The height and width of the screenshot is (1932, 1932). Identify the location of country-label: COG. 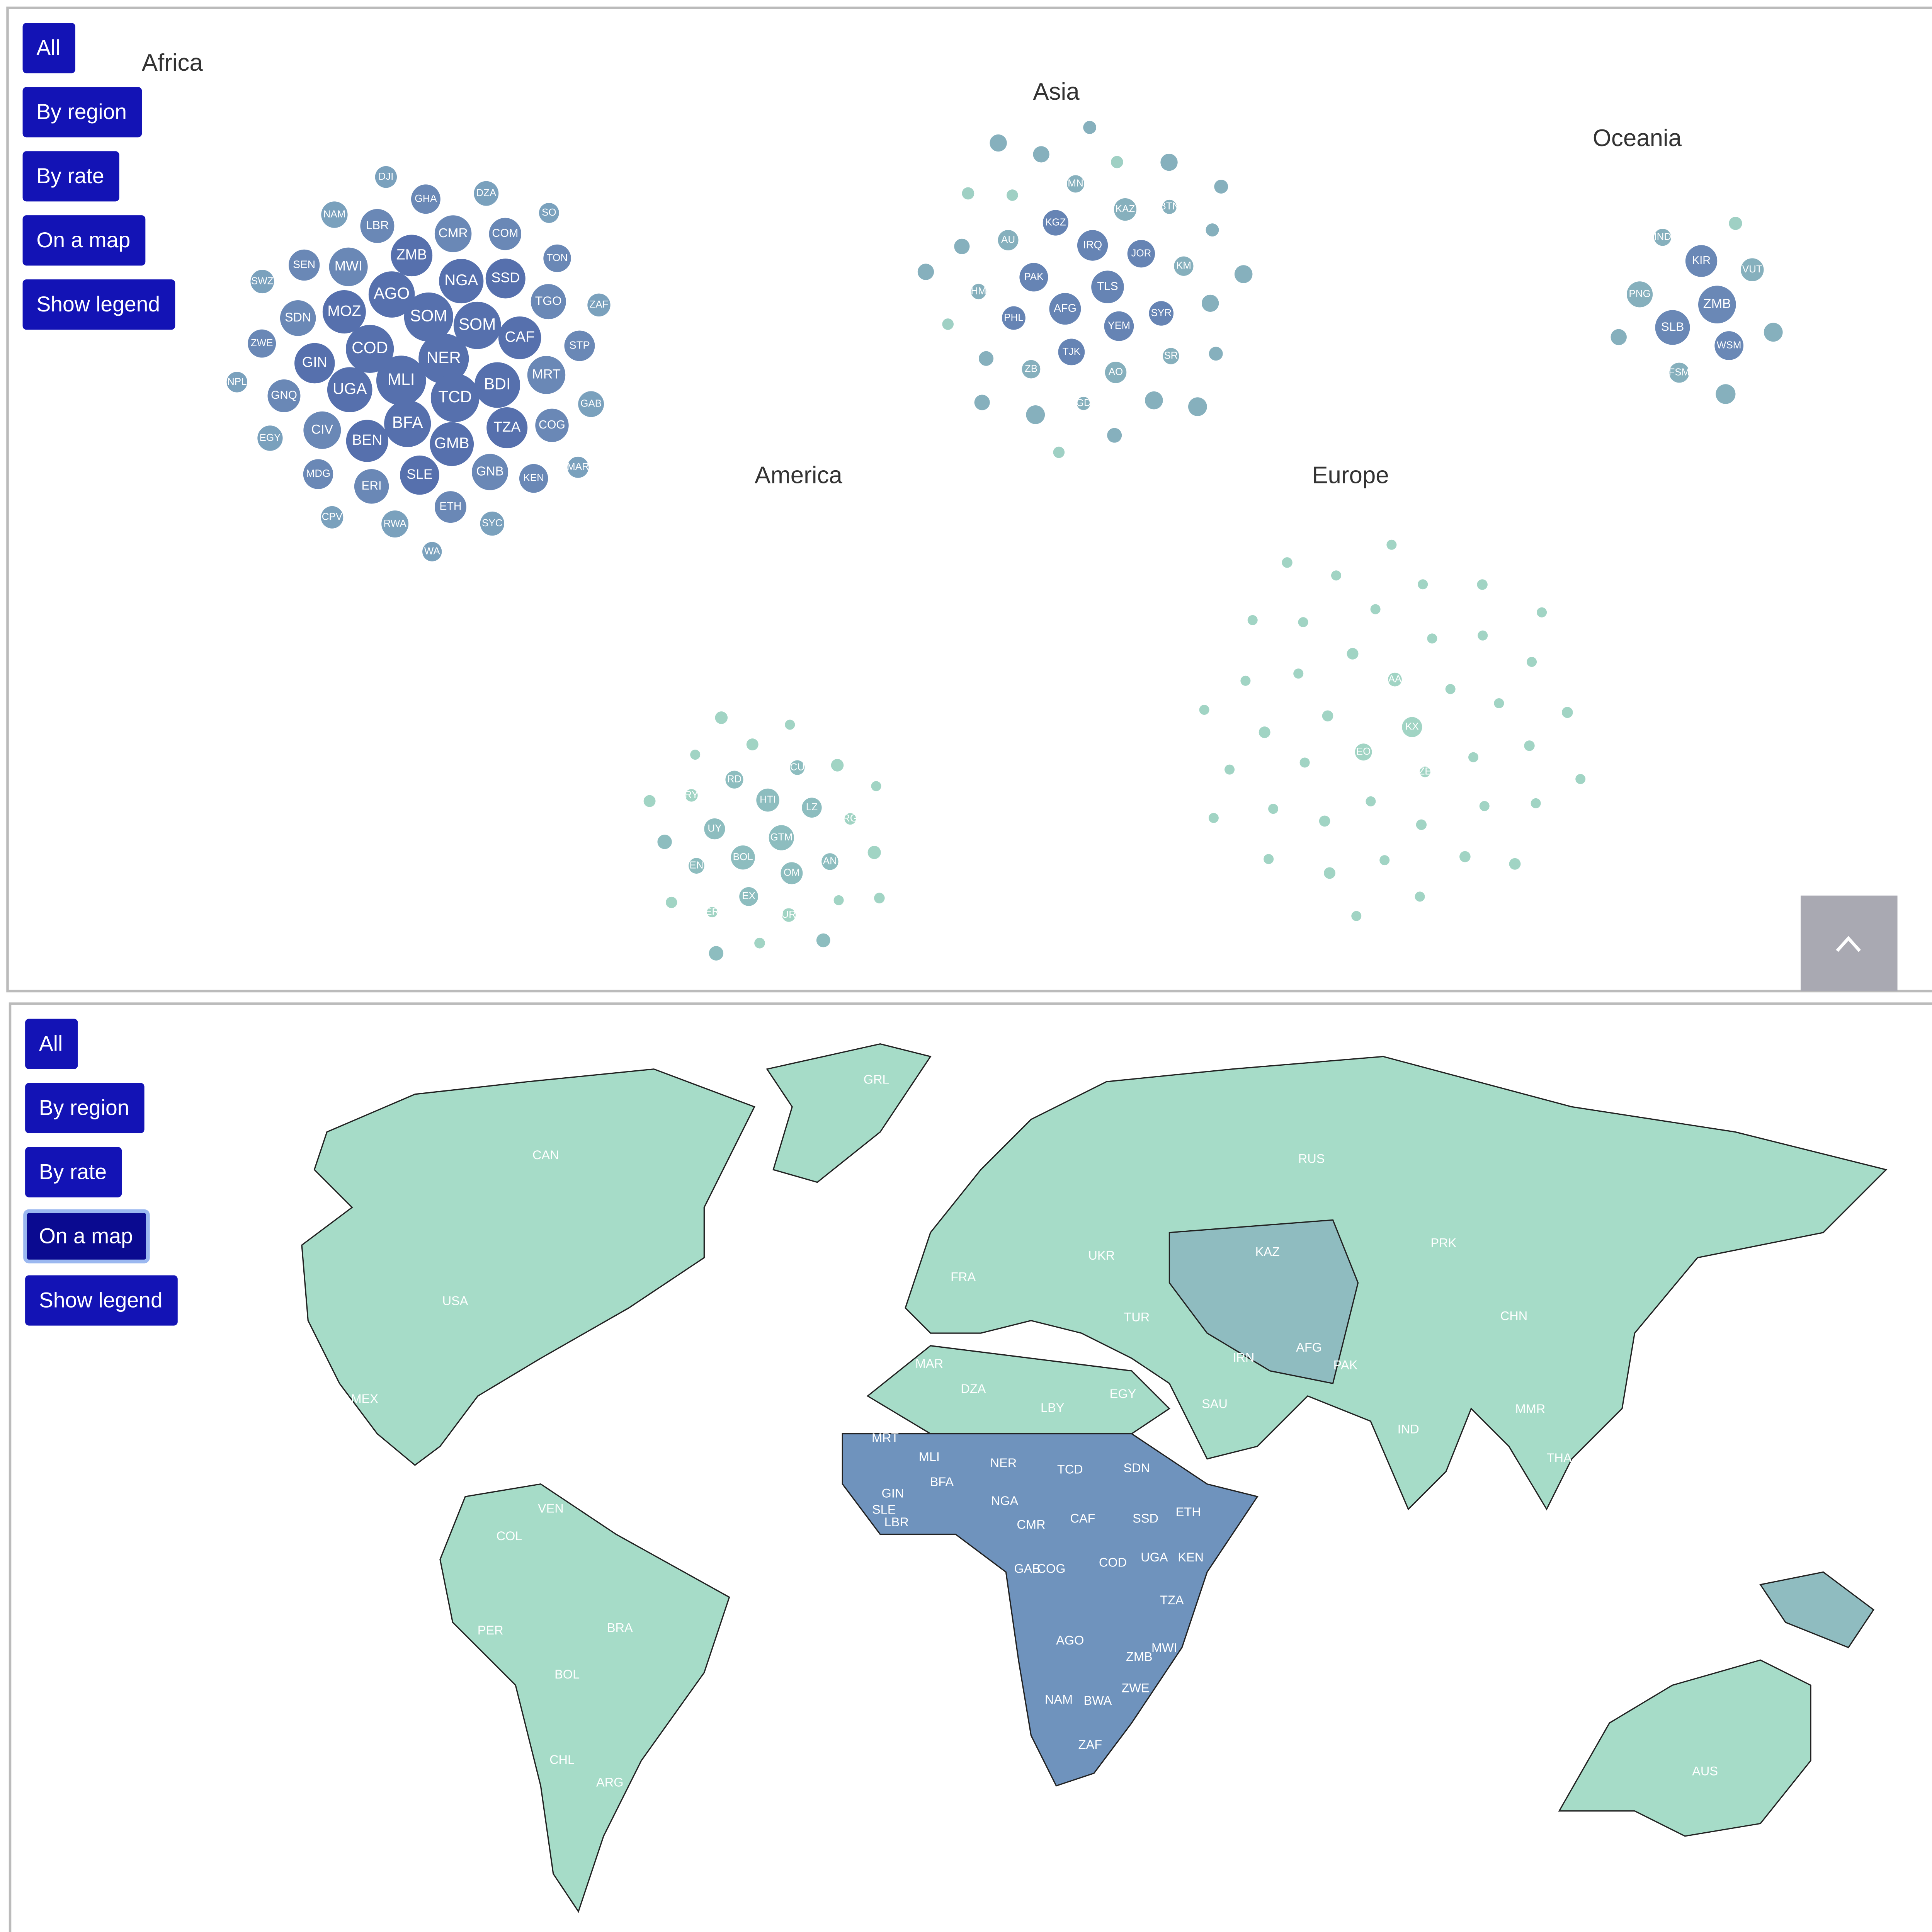
(1051, 1569).